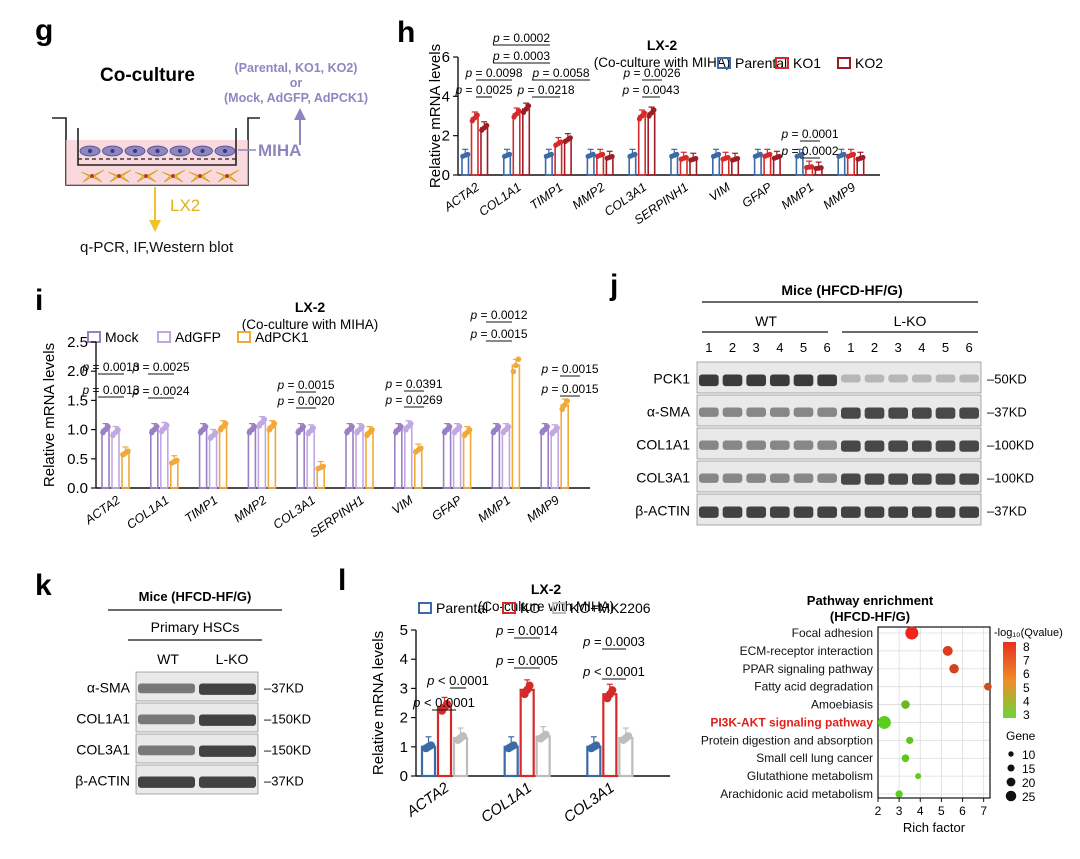 This screenshot has width=1080, height=859. Describe the element at coordinates (671, 379) in the screenshot. I see `blot-row-label: PCK1` at that location.